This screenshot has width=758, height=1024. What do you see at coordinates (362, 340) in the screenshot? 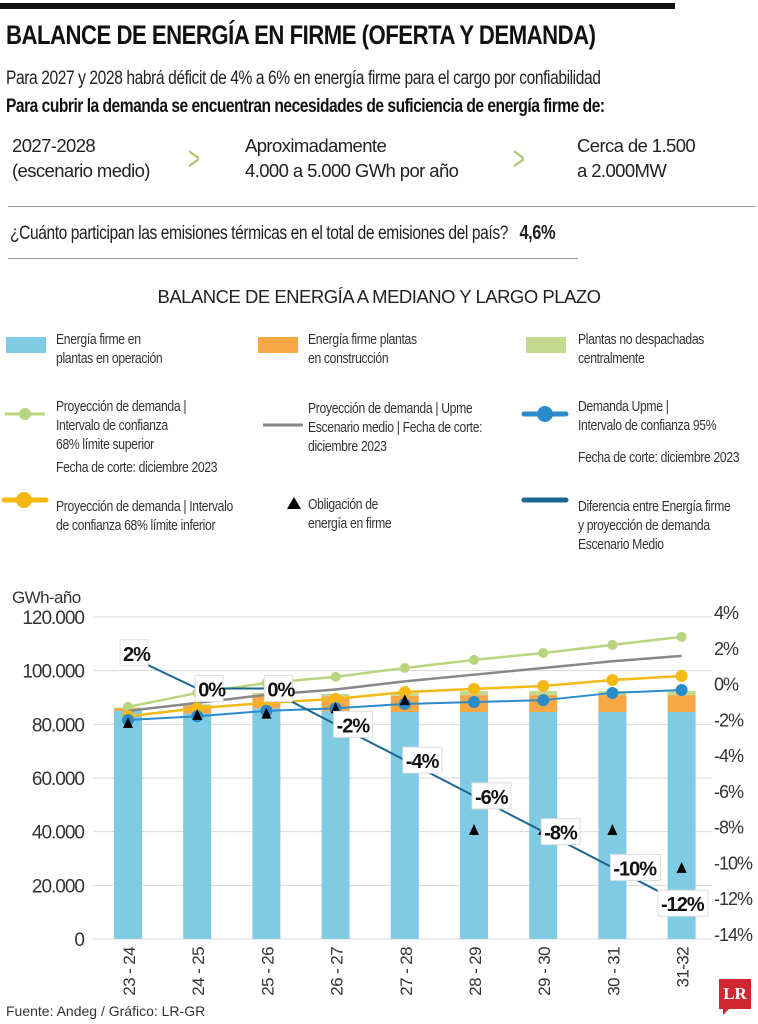
I see `legend-text: Energía firme plantas` at bounding box center [362, 340].